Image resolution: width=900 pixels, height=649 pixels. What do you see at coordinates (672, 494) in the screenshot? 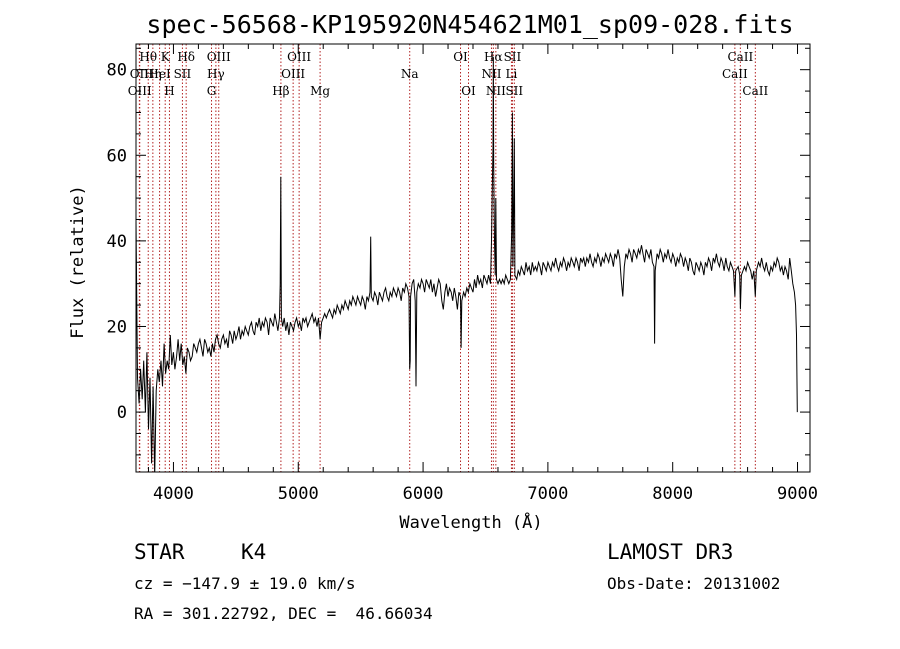
I see `x-tick-label-4: 8000` at bounding box center [672, 494].